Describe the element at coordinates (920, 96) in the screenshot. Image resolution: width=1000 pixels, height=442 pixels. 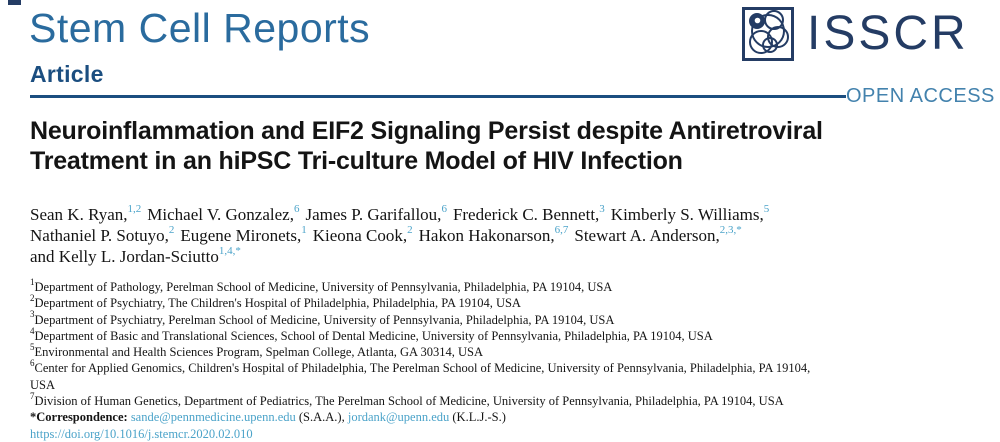
I see `open-access-label: OPEN ACCESS` at that location.